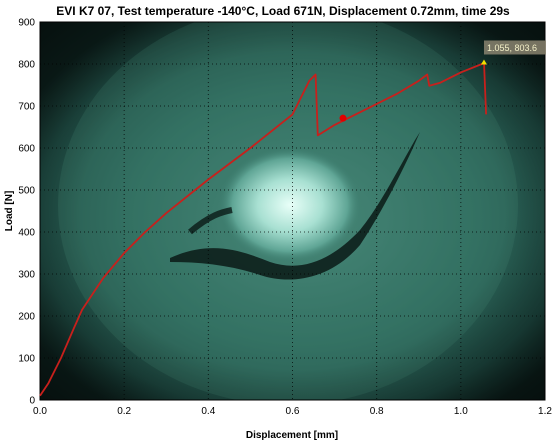 Image resolution: width=559 pixels, height=445 pixels. I want to click on y-tick-label: 600, so click(26, 149).